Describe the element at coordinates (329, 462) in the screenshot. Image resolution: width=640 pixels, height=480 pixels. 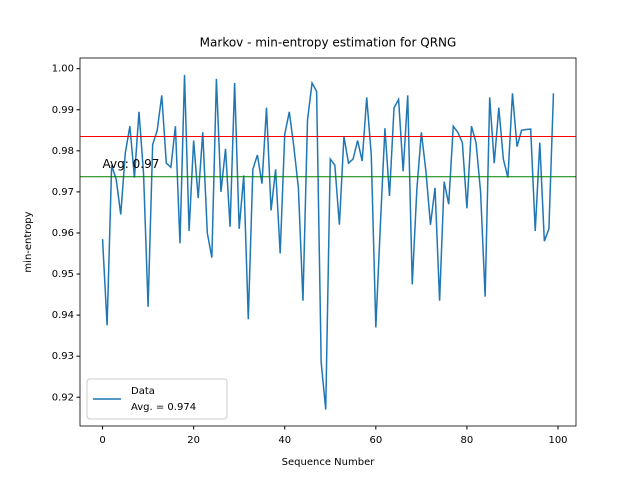
I see `x-axis-label: Sequence Number` at that location.